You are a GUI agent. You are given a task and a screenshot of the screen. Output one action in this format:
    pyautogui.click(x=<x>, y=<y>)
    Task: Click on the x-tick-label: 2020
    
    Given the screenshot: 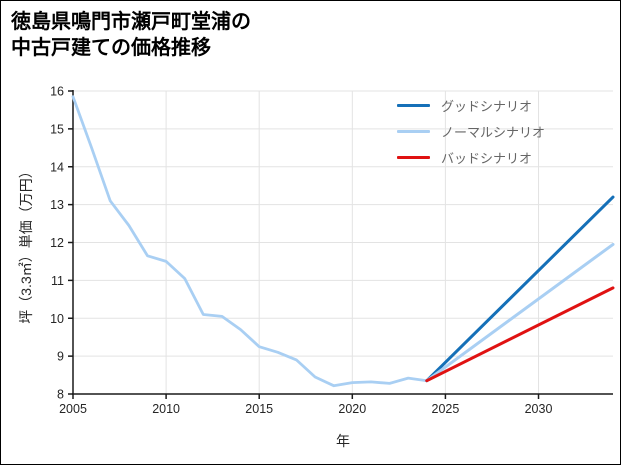 What is the action you would take?
    pyautogui.click(x=352, y=409)
    